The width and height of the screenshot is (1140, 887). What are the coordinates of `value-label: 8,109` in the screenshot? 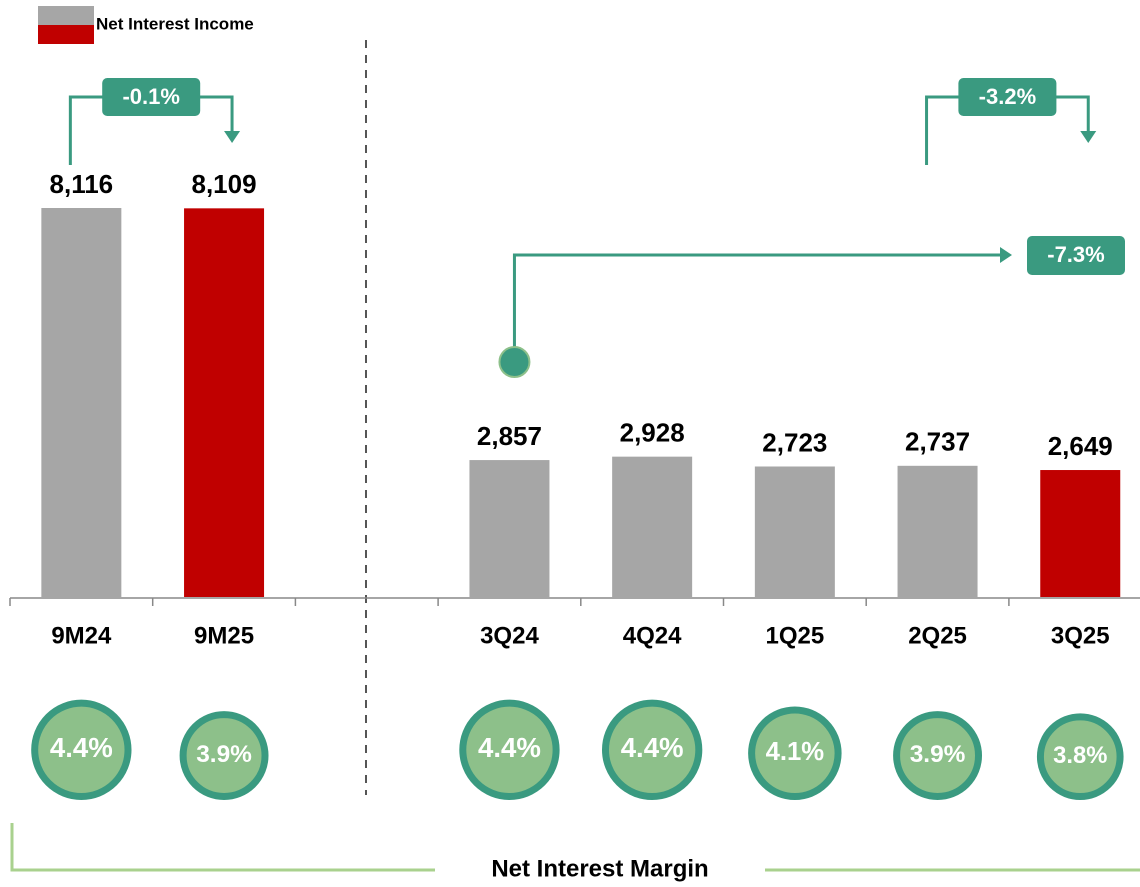 It's located at (224, 184).